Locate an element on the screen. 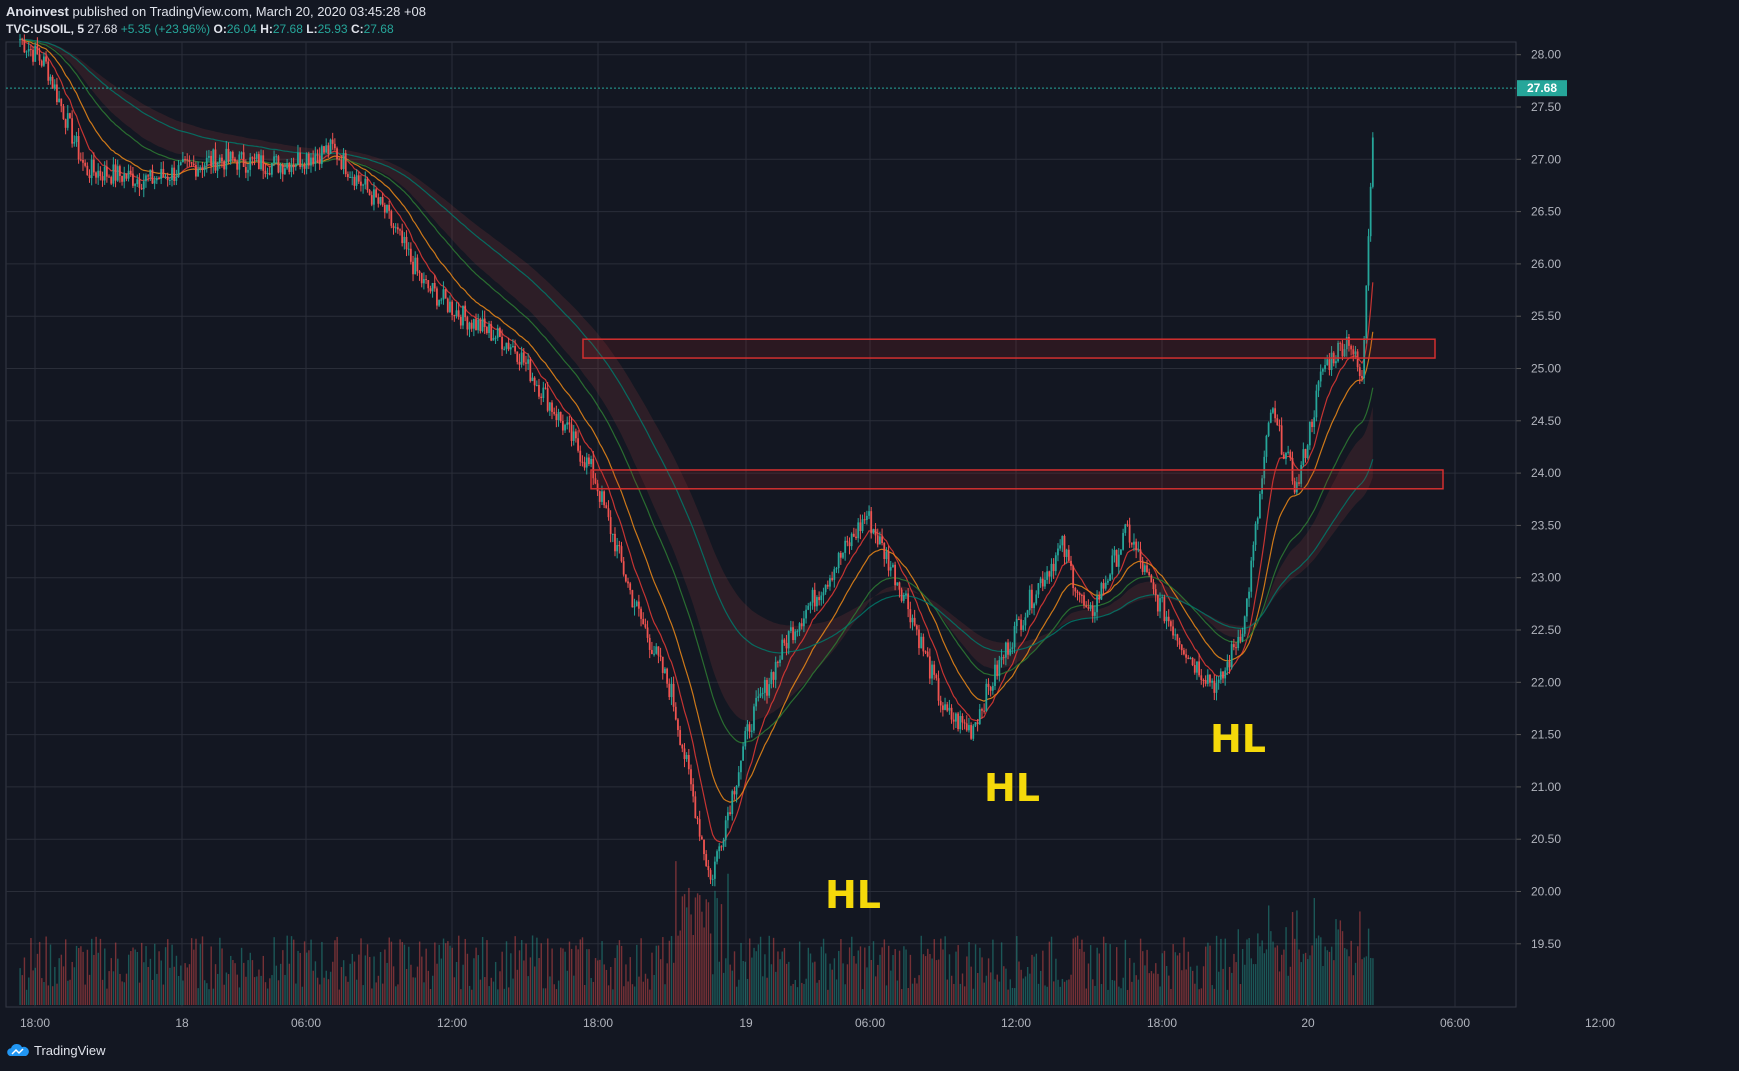 Image resolution: width=1739 pixels, height=1071 pixels. tradingview-footer: TradingView is located at coordinates (56, 1050).